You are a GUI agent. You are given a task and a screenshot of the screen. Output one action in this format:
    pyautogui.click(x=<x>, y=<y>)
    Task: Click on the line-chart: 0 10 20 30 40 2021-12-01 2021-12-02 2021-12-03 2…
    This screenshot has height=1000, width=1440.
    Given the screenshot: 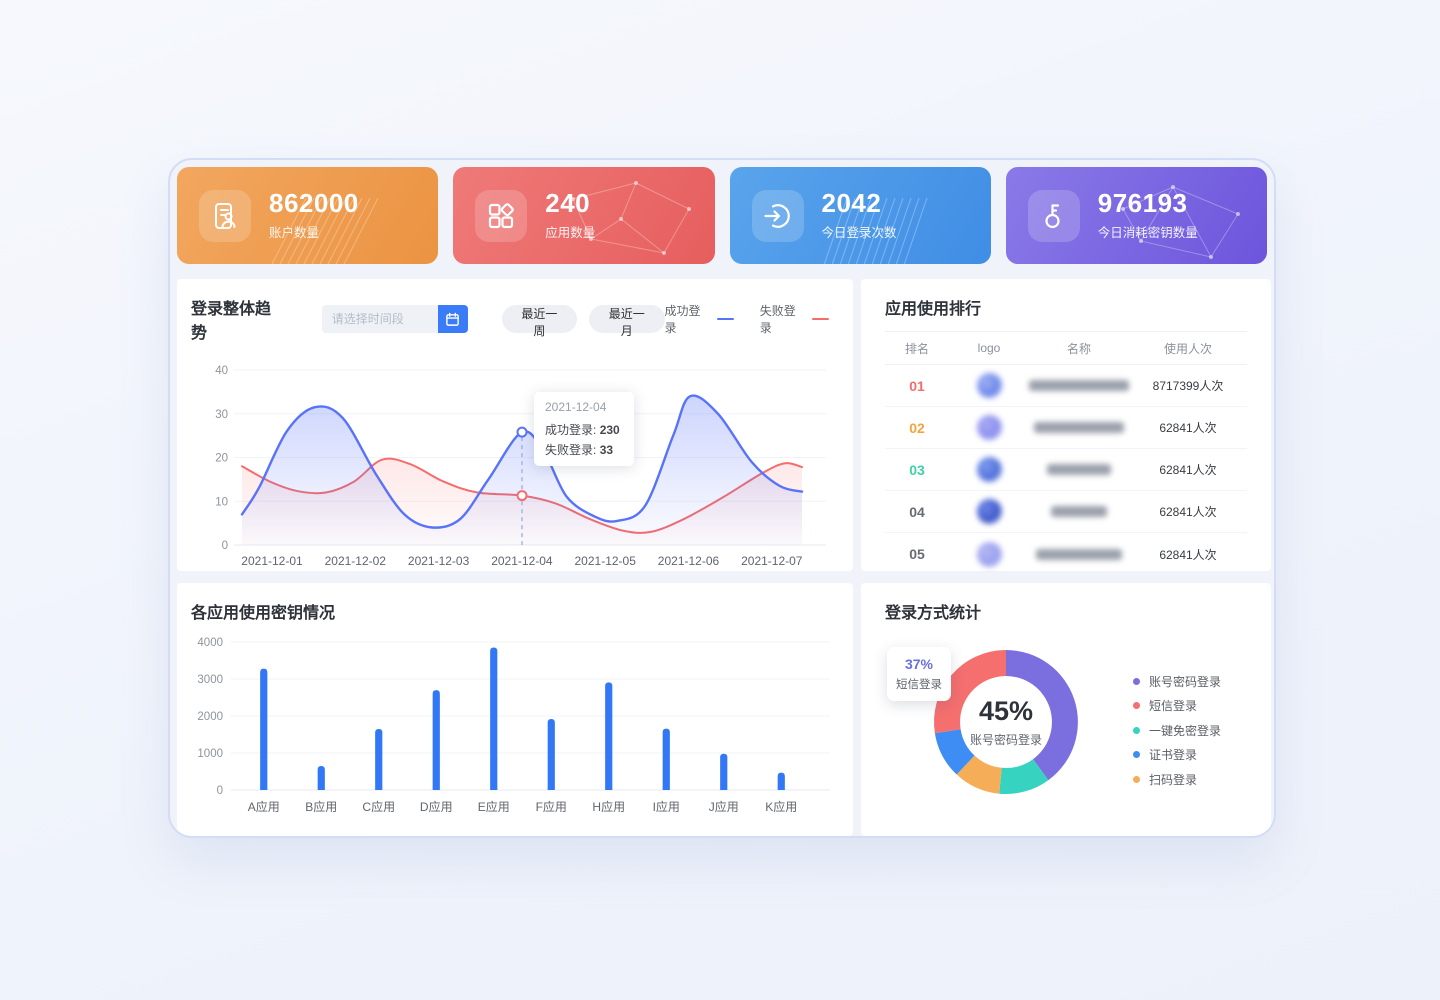 What is the action you would take?
    pyautogui.click(x=513, y=464)
    